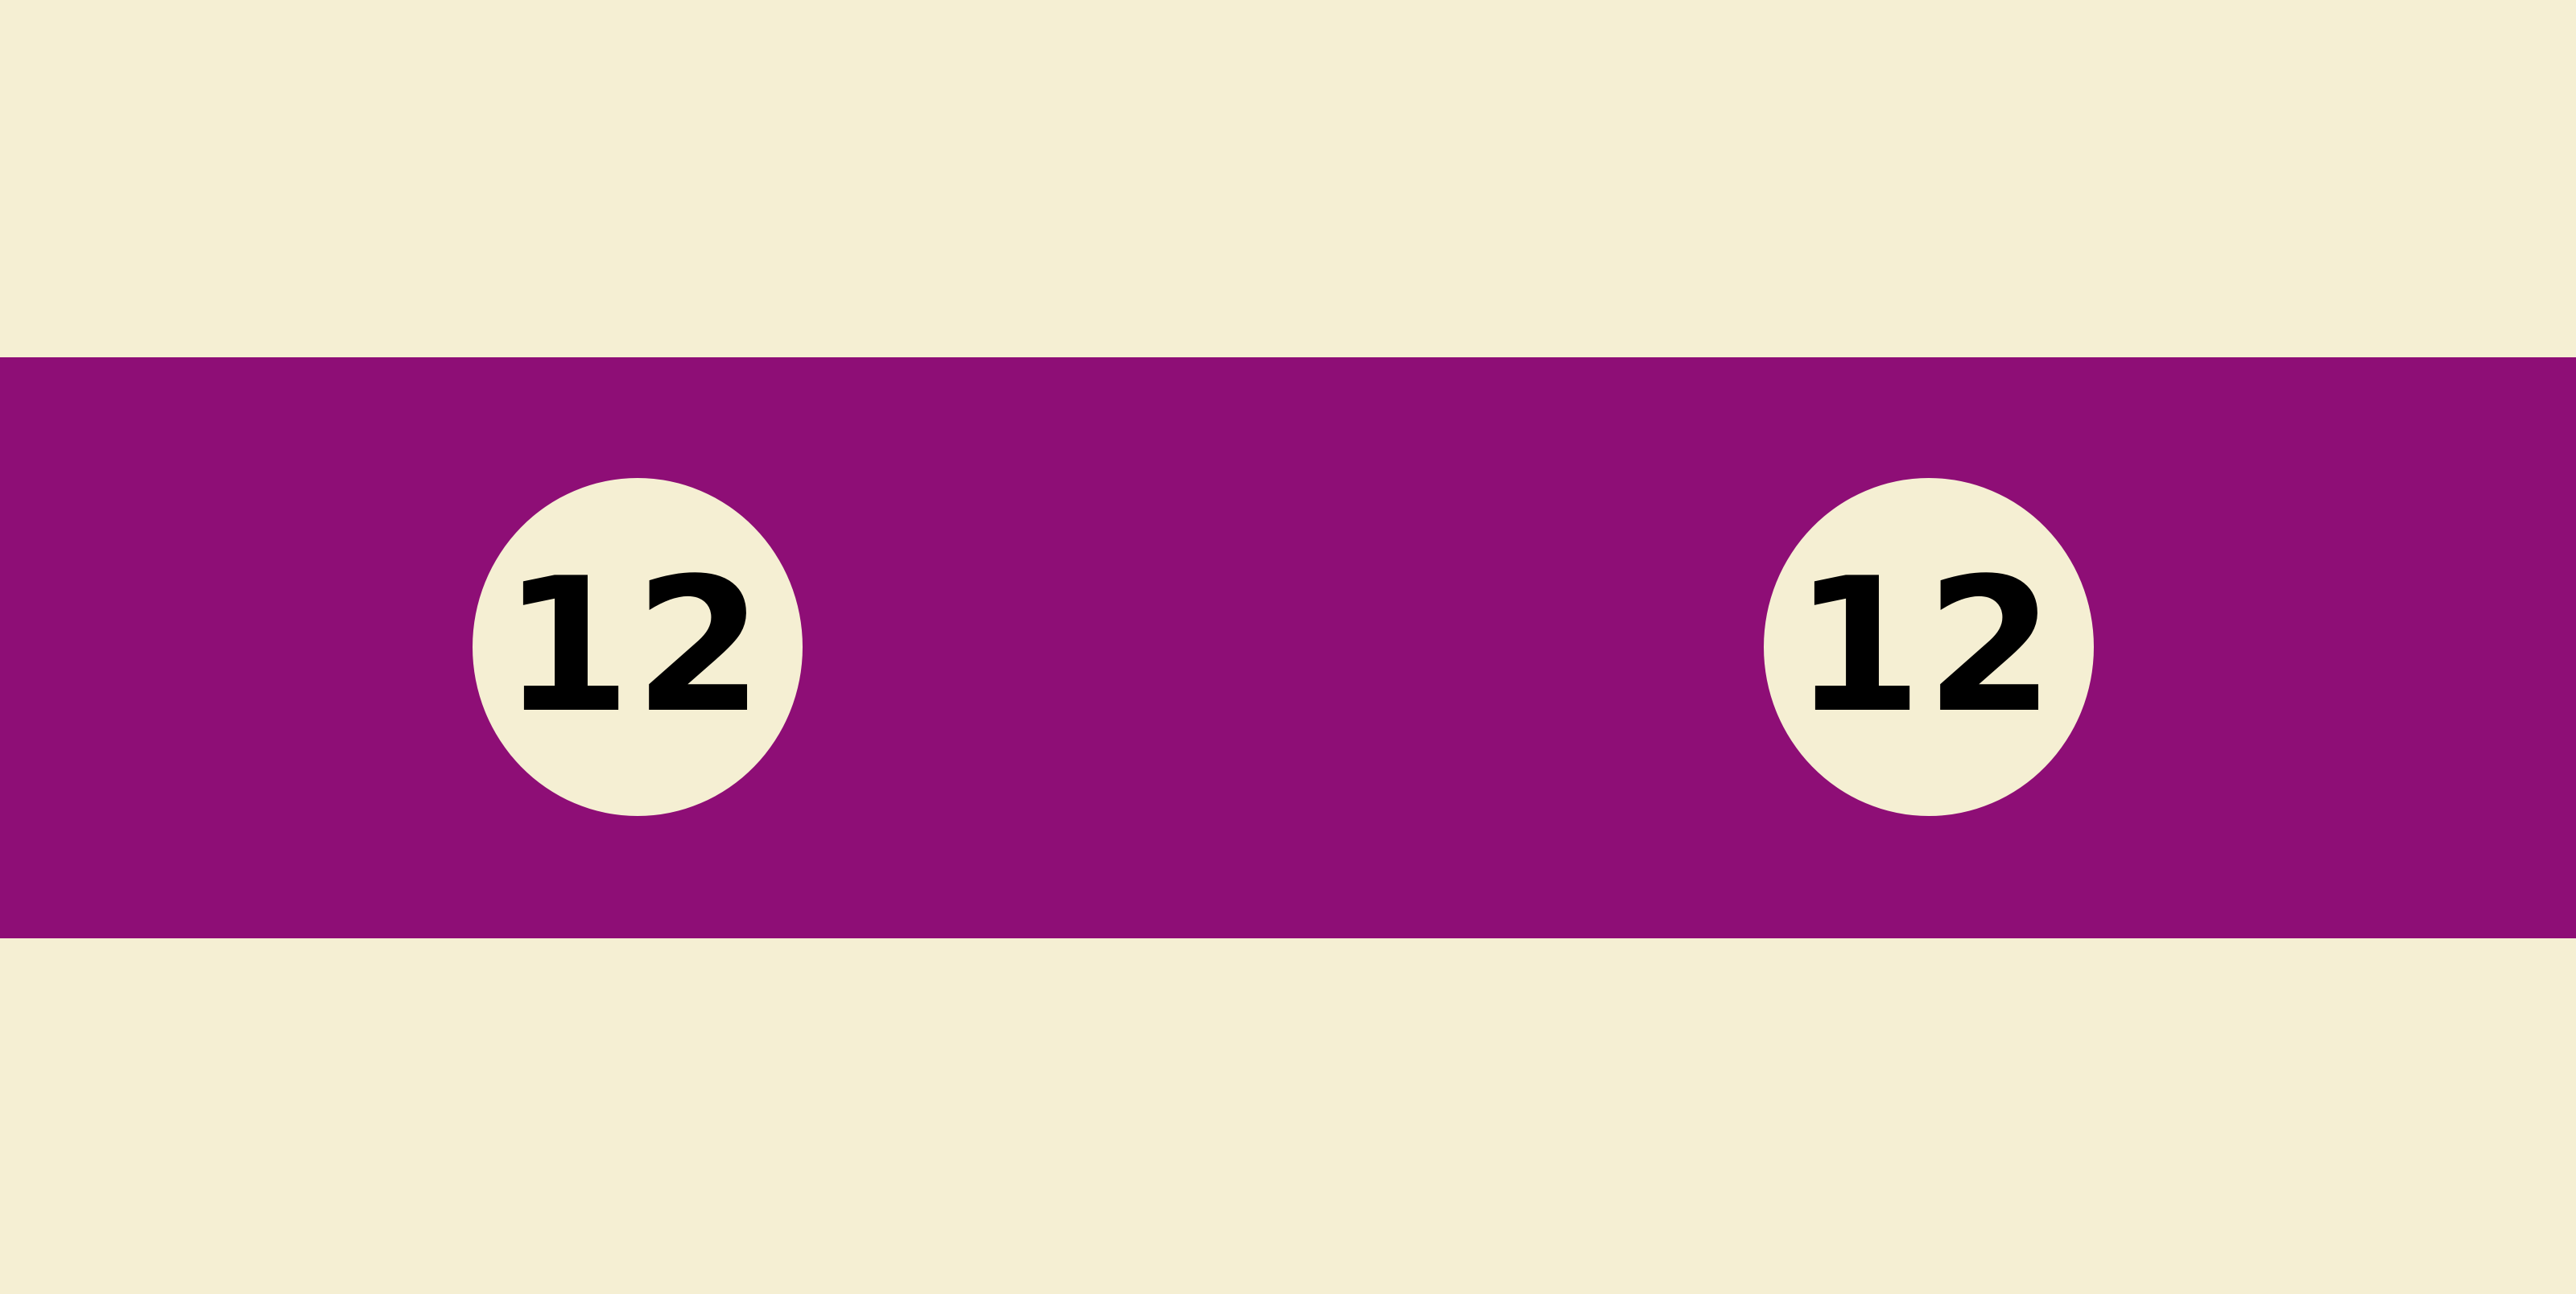  What do you see at coordinates (1926, 646) in the screenshot?
I see `ball-number-right: 12` at bounding box center [1926, 646].